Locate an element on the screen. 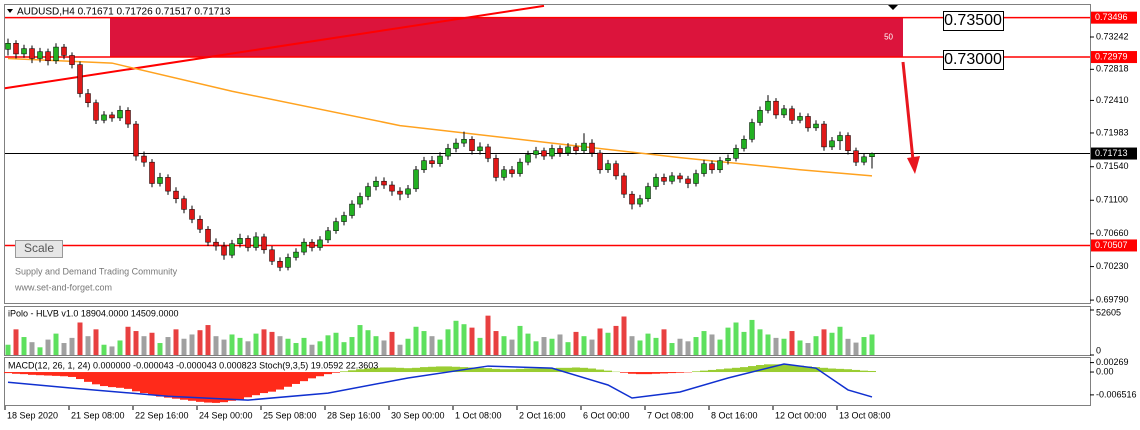  y-tick-label: 0.00269 is located at coordinates (1112, 362).